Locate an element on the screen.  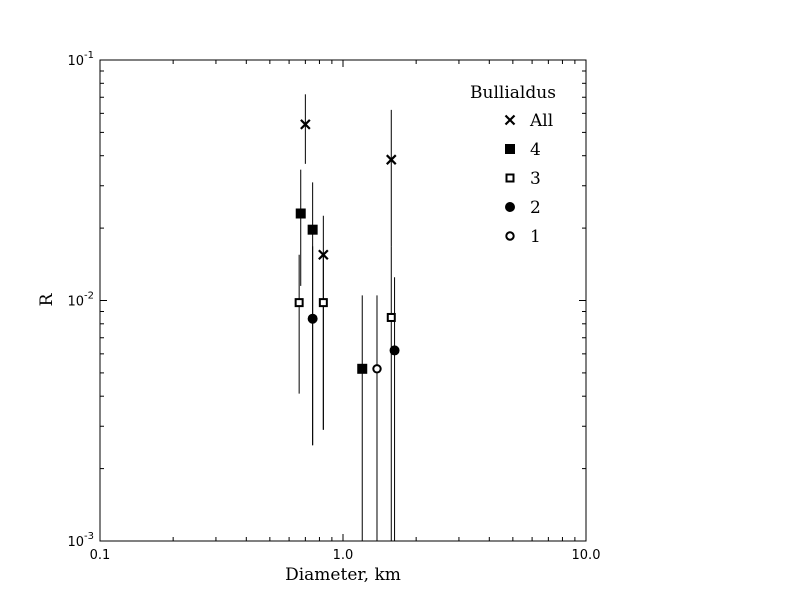
legend-item-1: 1 is located at coordinates (523, 237).